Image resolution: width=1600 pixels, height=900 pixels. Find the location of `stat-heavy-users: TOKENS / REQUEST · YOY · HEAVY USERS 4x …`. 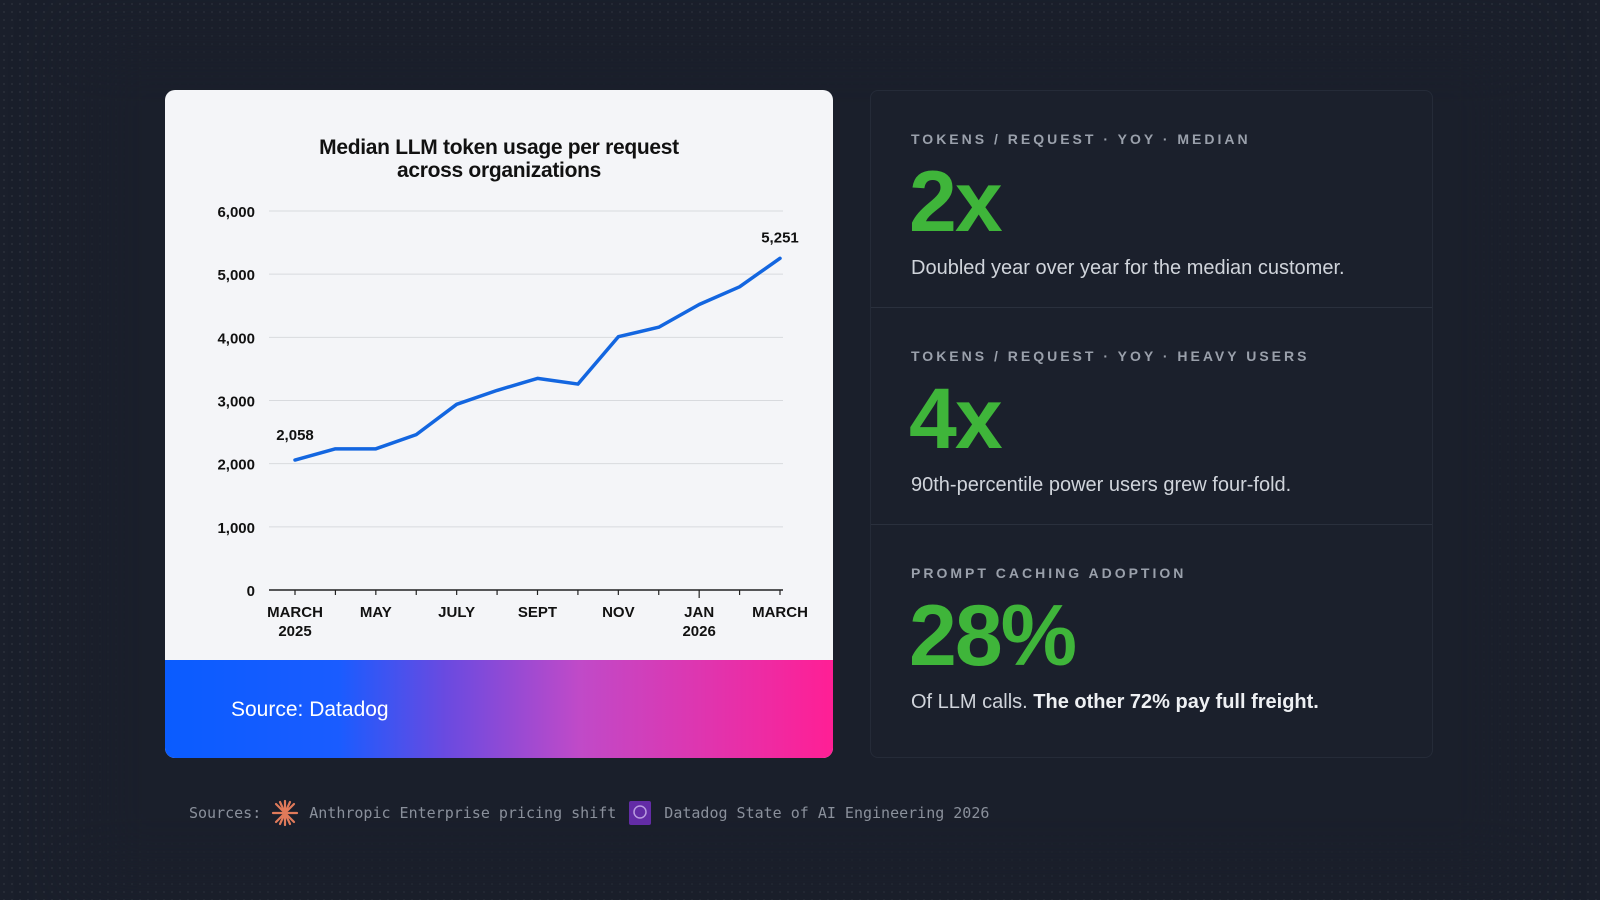

stat-heavy-users: TOKENS / REQUEST · YOY · HEAVY USERS 4x … is located at coordinates (1151, 416).